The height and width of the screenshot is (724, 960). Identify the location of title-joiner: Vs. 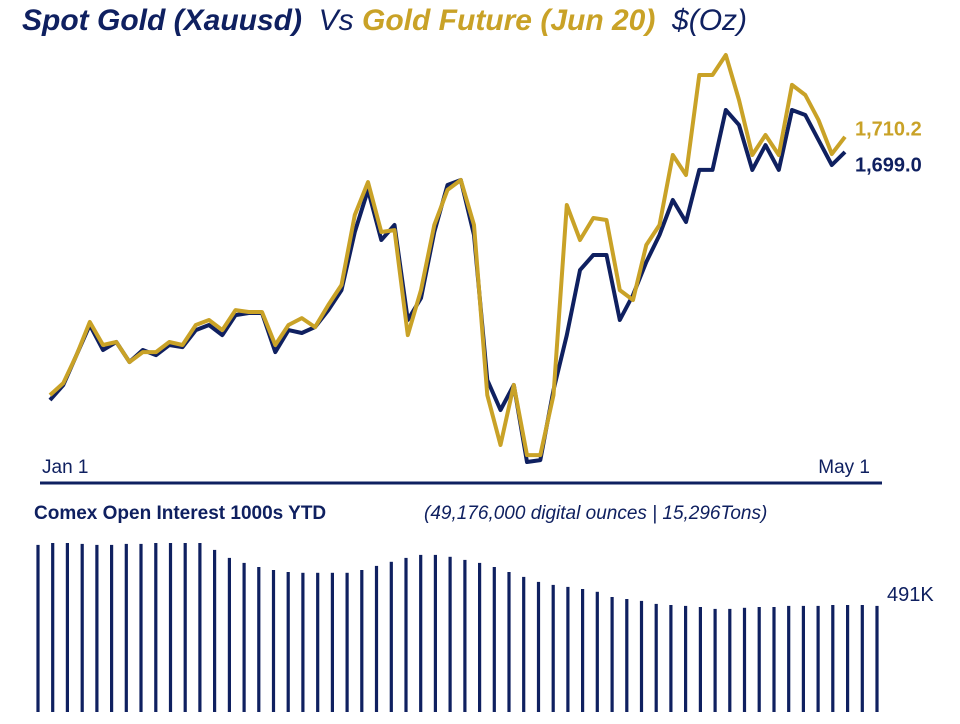
(336, 20).